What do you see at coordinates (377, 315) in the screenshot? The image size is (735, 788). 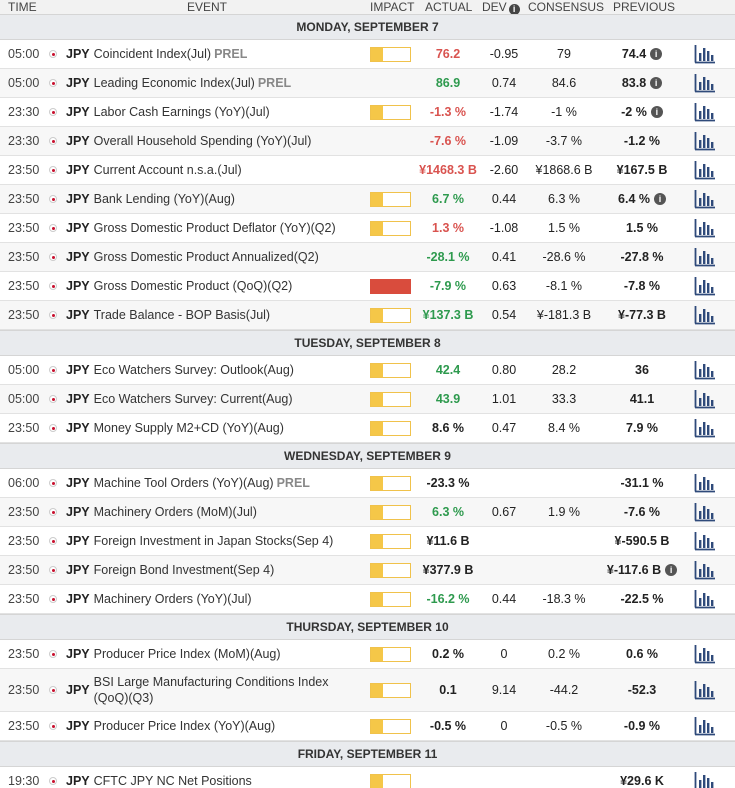 I see `impact-fill` at bounding box center [377, 315].